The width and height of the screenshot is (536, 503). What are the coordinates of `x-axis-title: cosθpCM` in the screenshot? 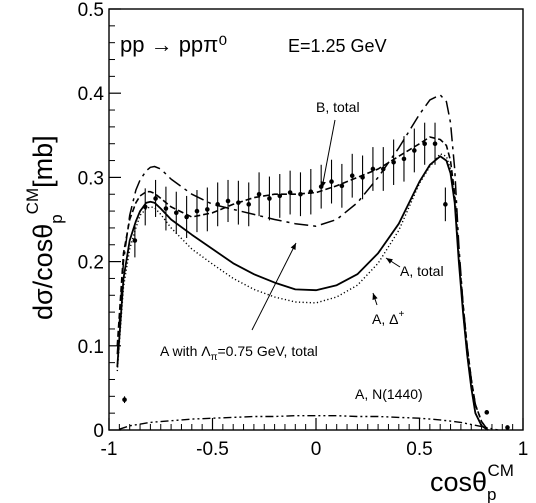 It's located at (472, 482).